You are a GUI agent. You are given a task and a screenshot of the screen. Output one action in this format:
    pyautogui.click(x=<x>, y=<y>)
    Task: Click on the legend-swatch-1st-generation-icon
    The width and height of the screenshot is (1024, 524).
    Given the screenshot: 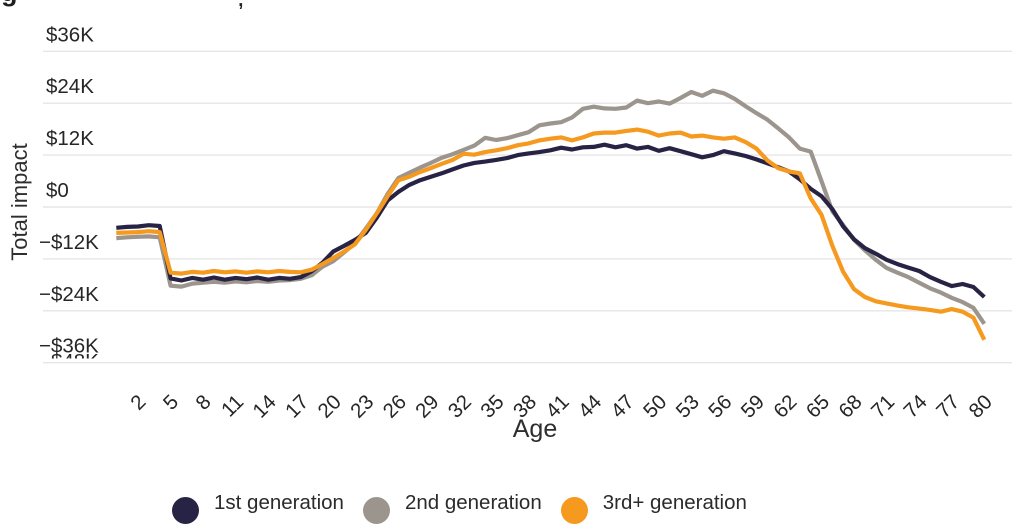 What is the action you would take?
    pyautogui.click(x=185, y=510)
    